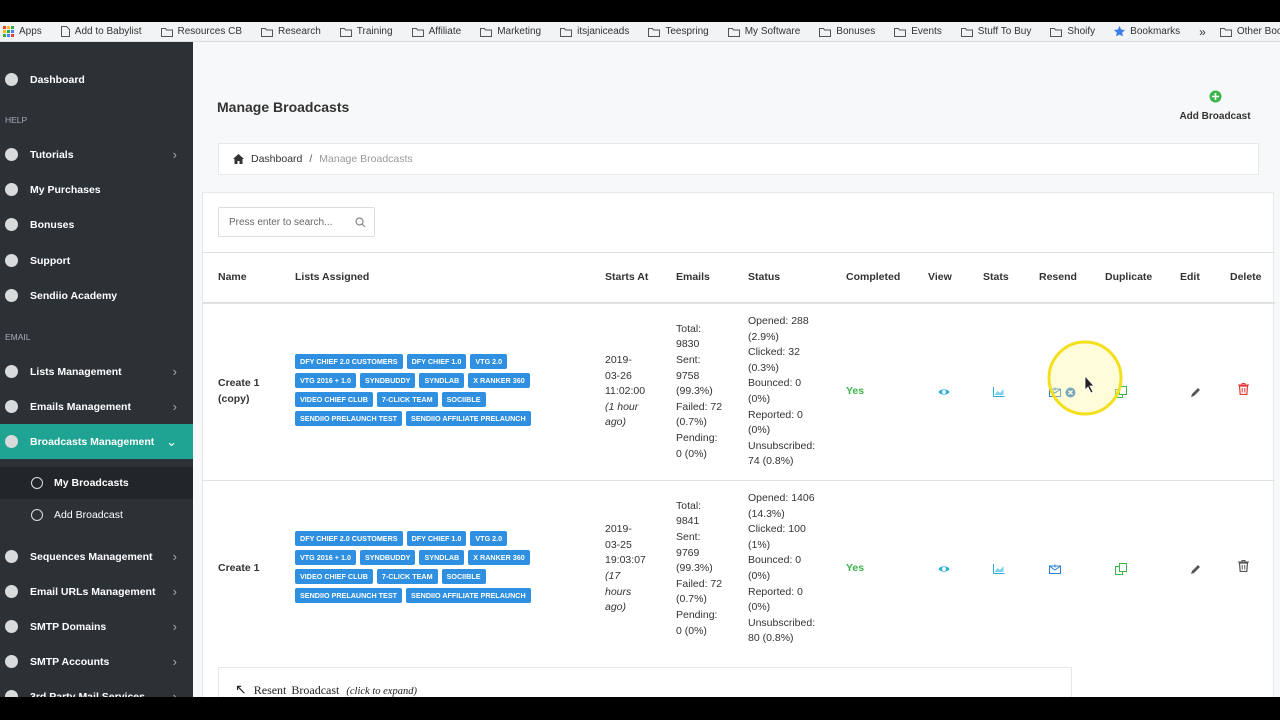 The height and width of the screenshot is (720, 1280). Describe the element at coordinates (918, 31) in the screenshot. I see `bookmark: Events` at that location.